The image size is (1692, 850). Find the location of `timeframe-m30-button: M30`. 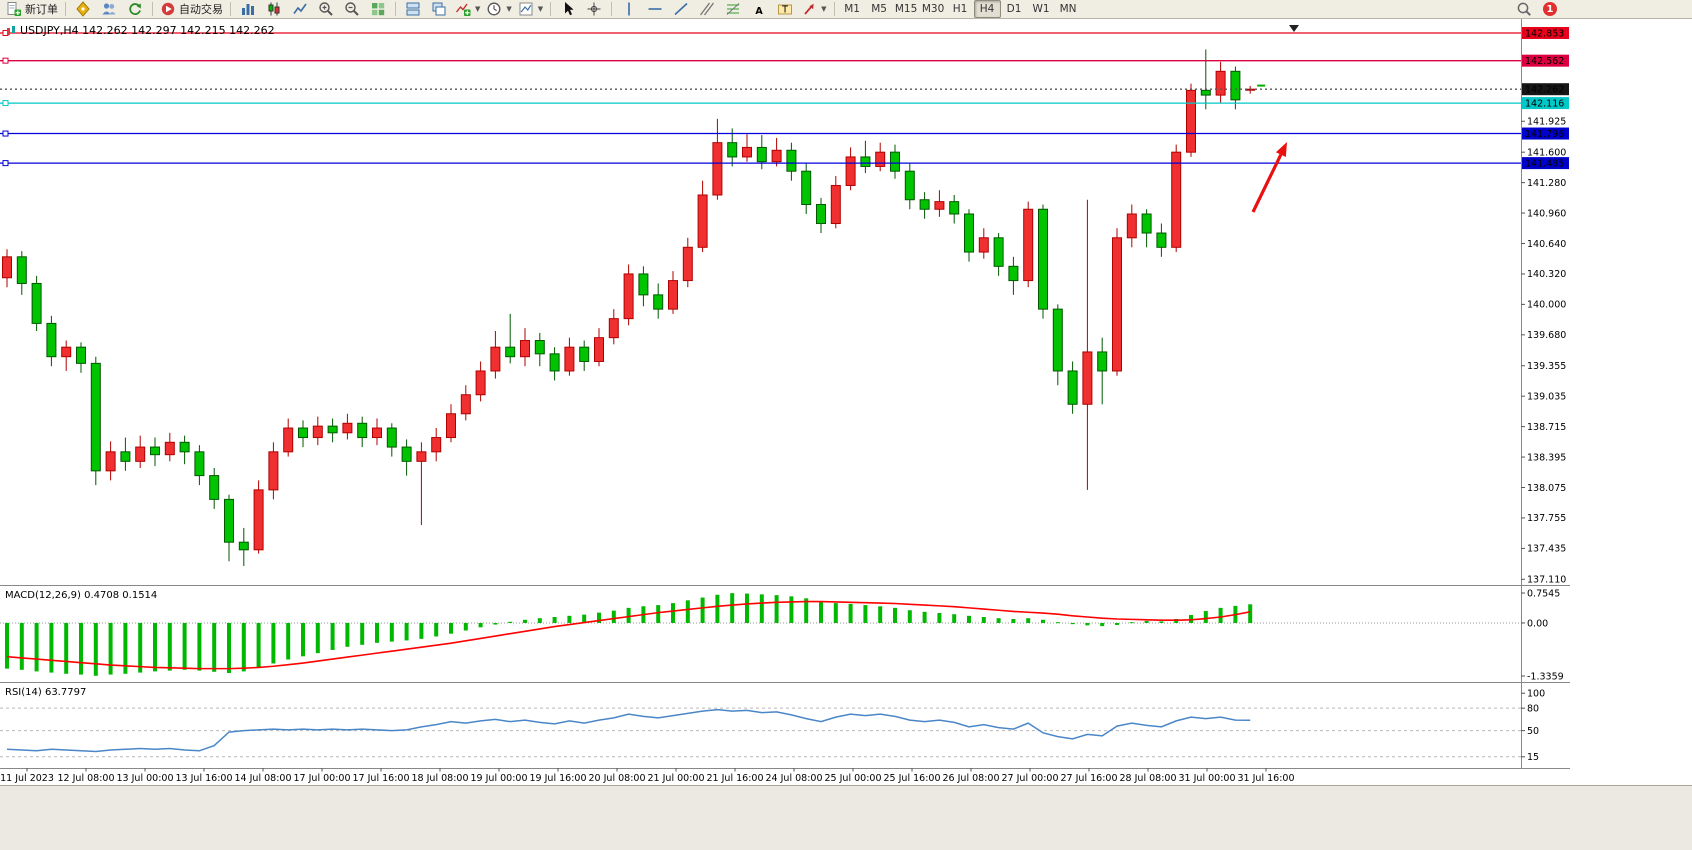

timeframe-m30-button: M30 is located at coordinates (933, 9).